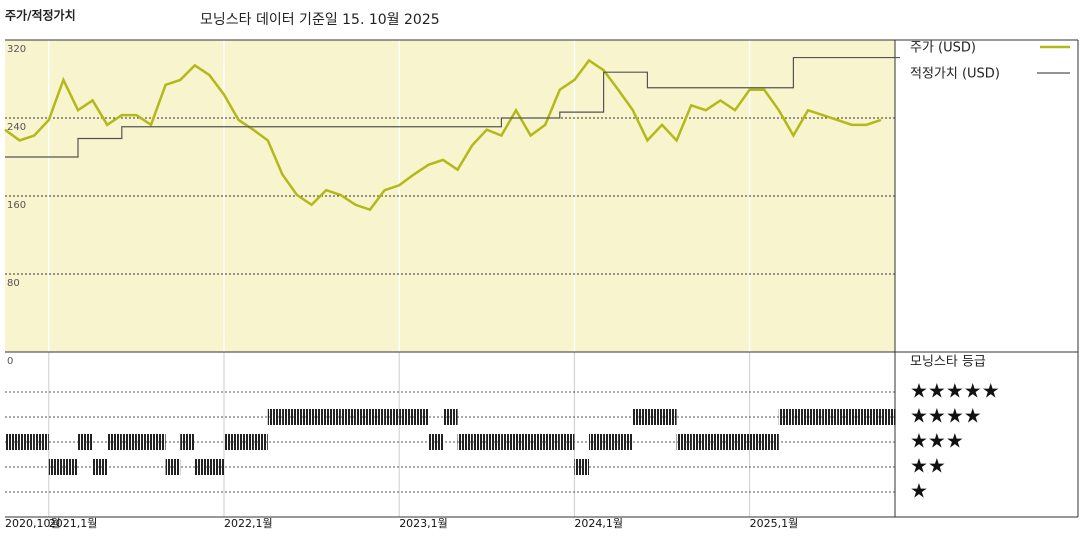 The height and width of the screenshot is (540, 1080). What do you see at coordinates (423, 523) in the screenshot?
I see `x-tick-label: 2023,1월` at bounding box center [423, 523].